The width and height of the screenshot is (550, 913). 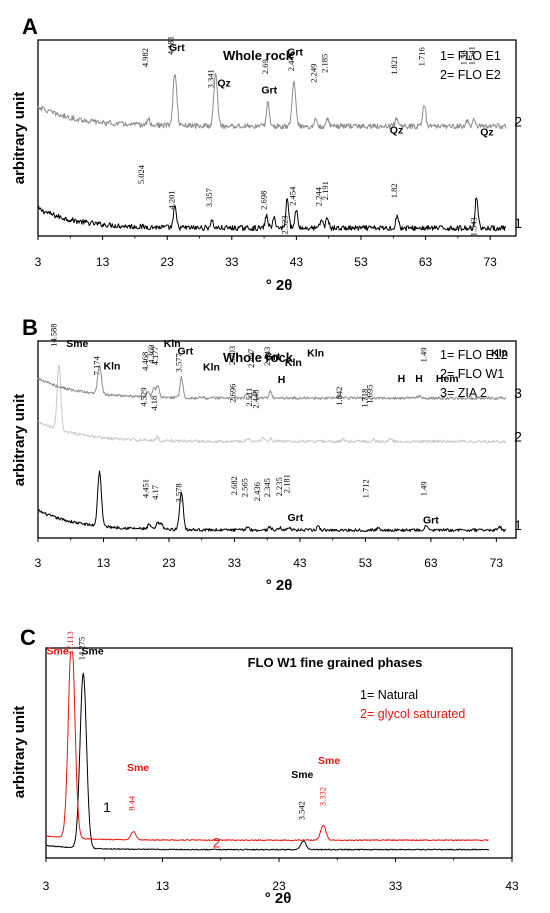 I want to click on y-axis-title: arbitrary unit, so click(x=19, y=440).